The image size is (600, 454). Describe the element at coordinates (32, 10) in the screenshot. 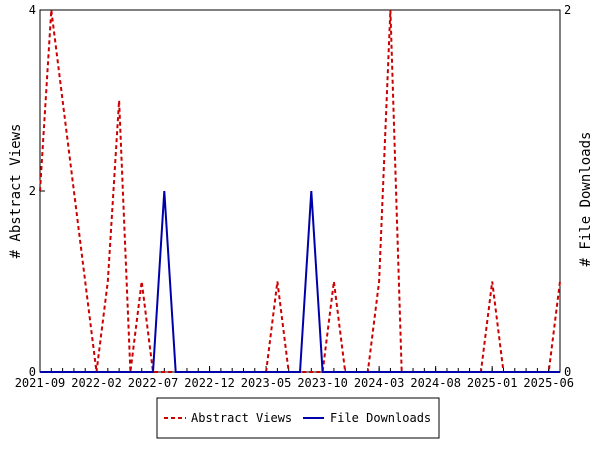

I see `left-y-axis-tick-label: 4` at that location.